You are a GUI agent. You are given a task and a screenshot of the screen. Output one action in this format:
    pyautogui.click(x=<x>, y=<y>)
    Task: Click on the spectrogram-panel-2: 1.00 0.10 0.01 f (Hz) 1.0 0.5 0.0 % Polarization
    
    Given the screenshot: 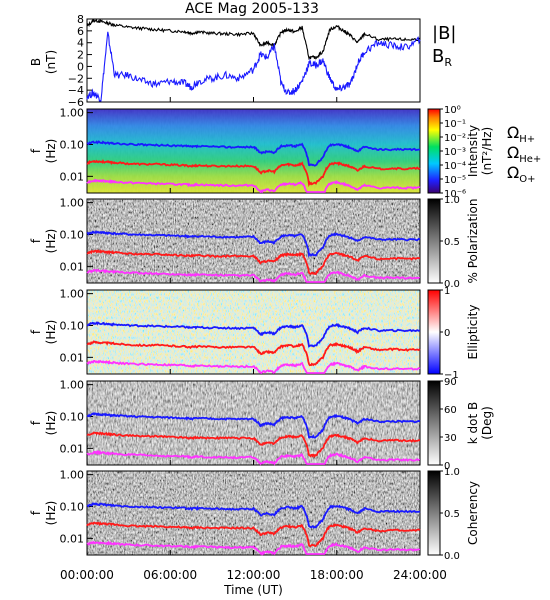 What is the action you would take?
    pyautogui.click(x=254, y=242)
    